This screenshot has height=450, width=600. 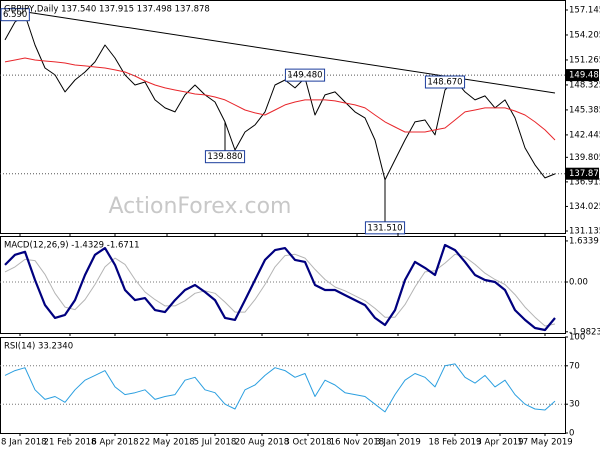 I want to click on x-tick-label: 5 Jul 2018, so click(x=215, y=443).